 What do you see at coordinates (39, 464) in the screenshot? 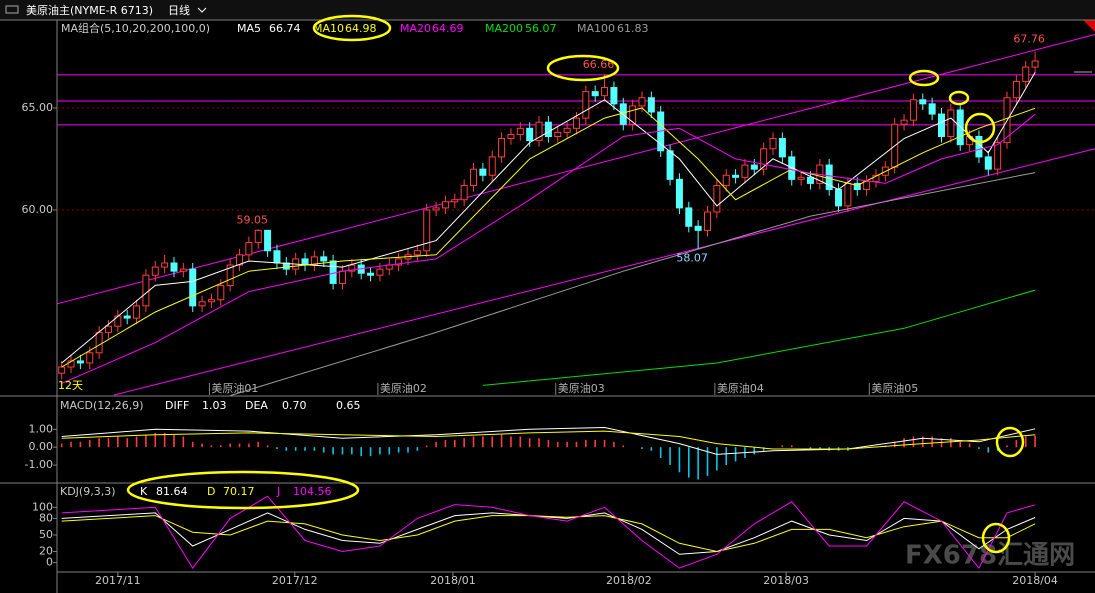
I see `y-tick-label: -1.00` at bounding box center [39, 464].